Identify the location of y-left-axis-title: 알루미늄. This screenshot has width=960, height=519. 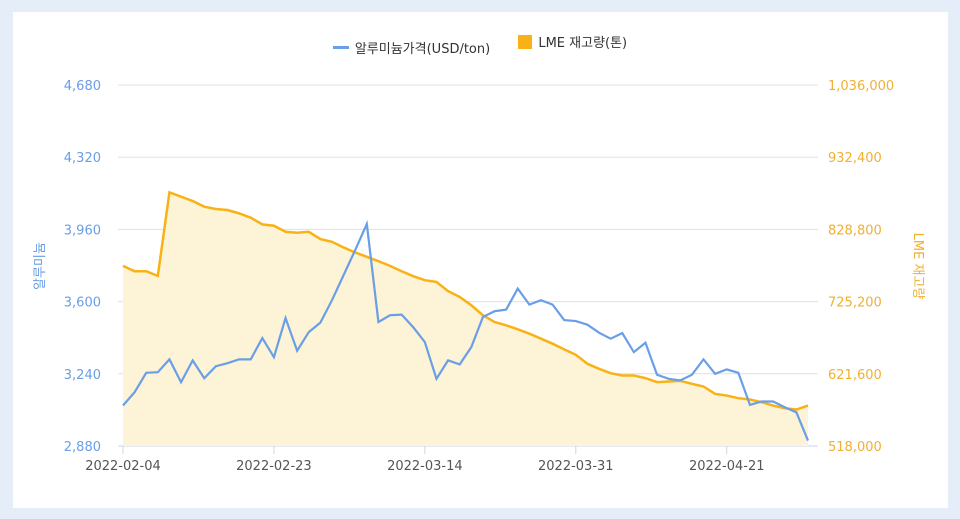
(40, 266).